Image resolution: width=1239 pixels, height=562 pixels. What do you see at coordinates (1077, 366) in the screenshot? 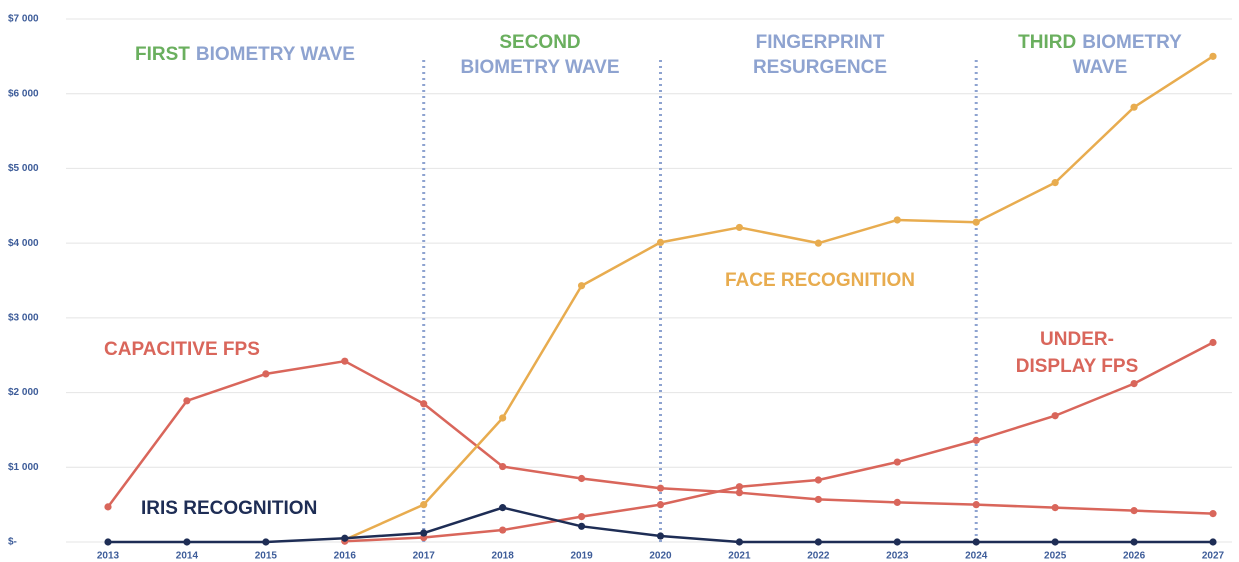
I see `series-label-line: DISPLAY FPS` at bounding box center [1077, 366].